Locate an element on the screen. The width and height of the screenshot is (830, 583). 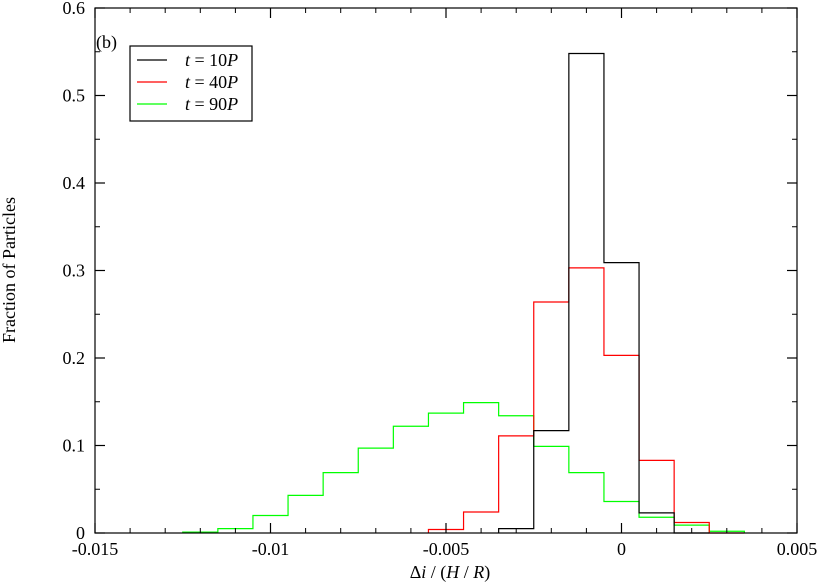
y-tick-label: 0 is located at coordinates (80, 533).